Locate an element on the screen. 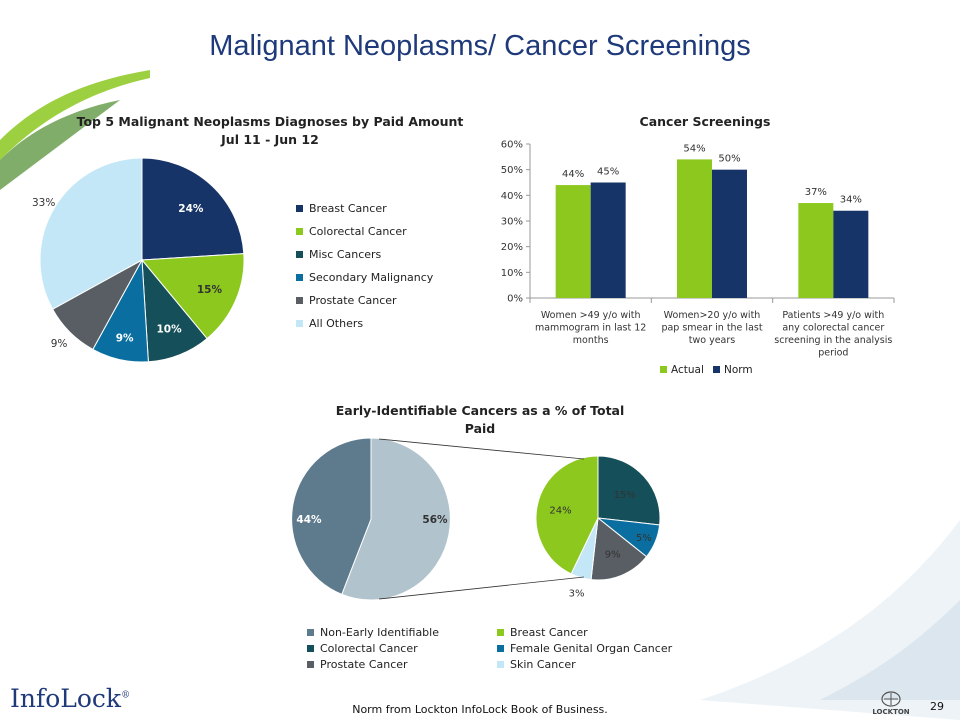  early-identifiable-pie-chart: 56% 44% 15% 5% 9% 3% 24% is located at coordinates (476, 519).